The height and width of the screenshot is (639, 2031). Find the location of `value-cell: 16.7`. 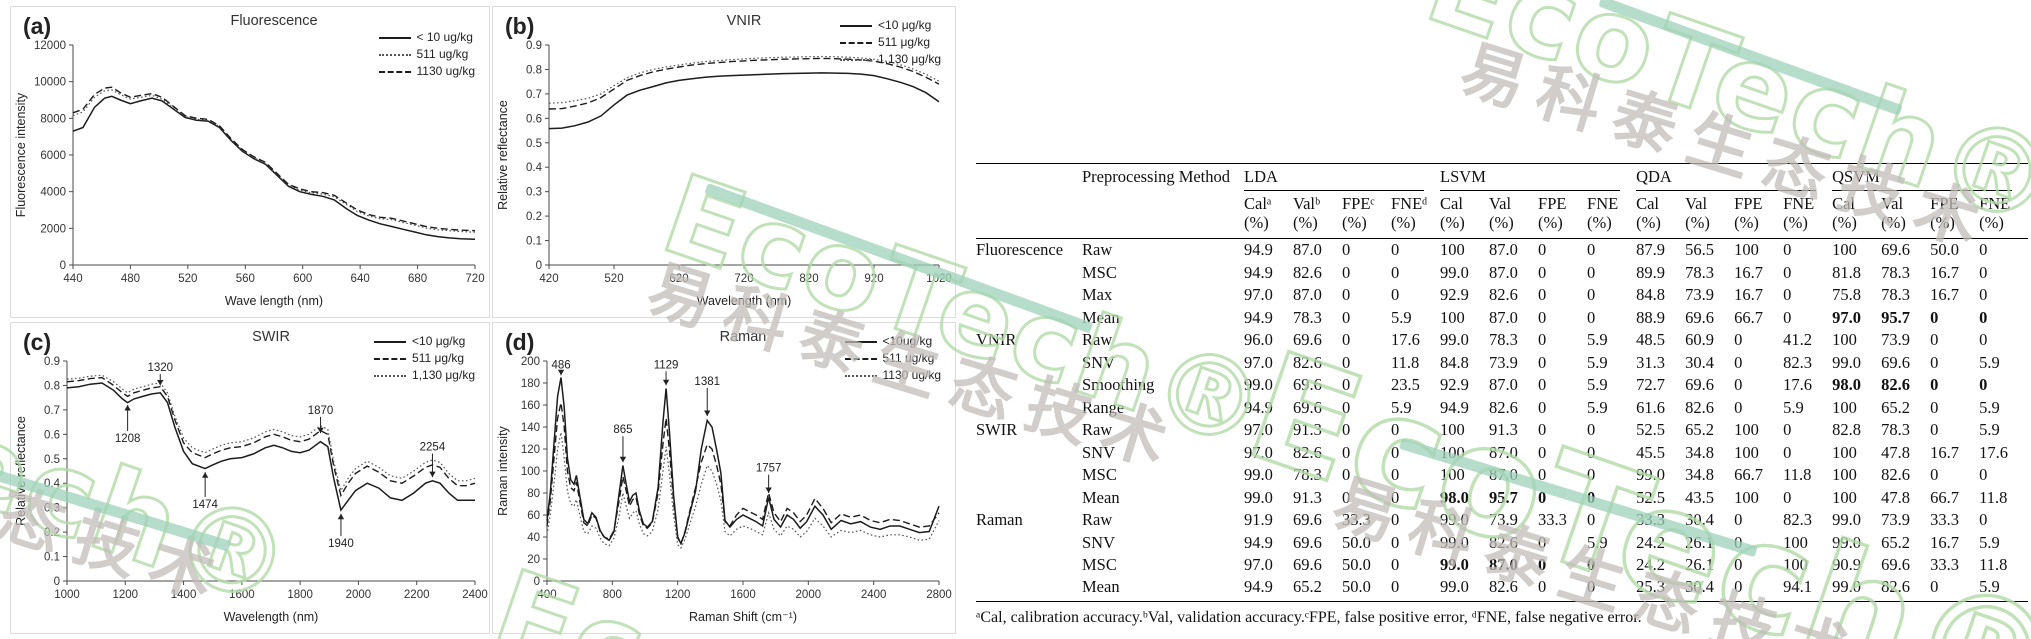

value-cell: 16.7 is located at coordinates (1944, 542).